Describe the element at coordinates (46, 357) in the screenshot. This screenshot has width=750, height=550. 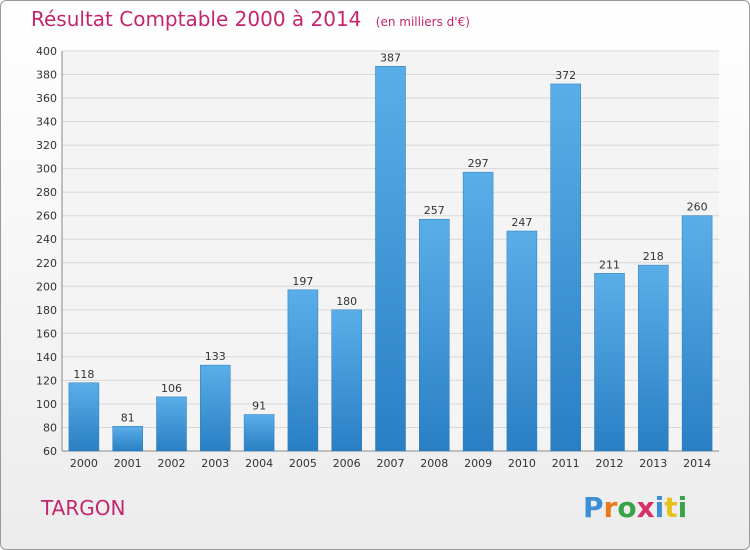
I see `y-tick-label: 140` at that location.